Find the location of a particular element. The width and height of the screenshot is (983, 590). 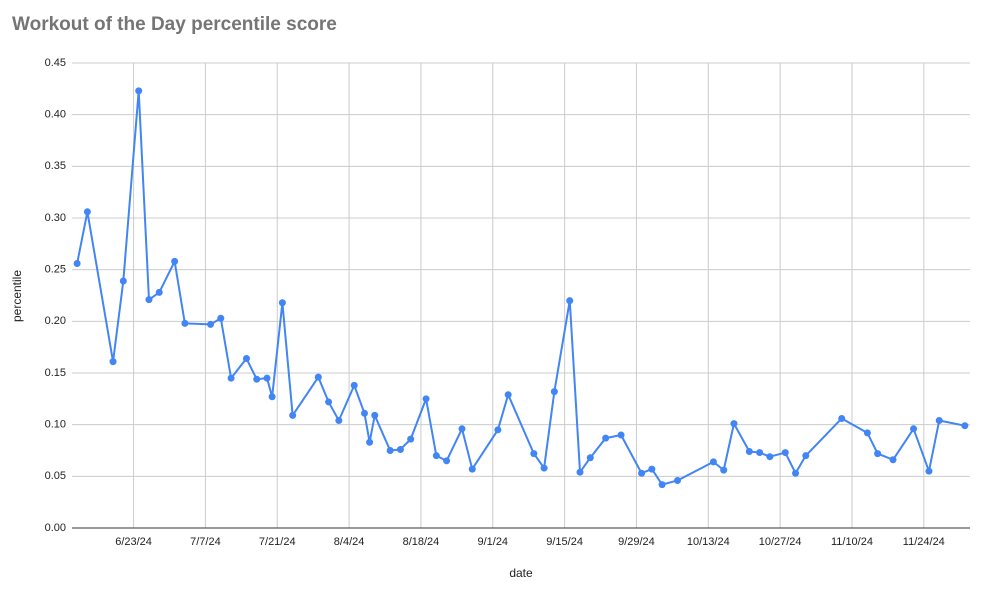

y-tick-label: 0.40 is located at coordinates (55, 115).